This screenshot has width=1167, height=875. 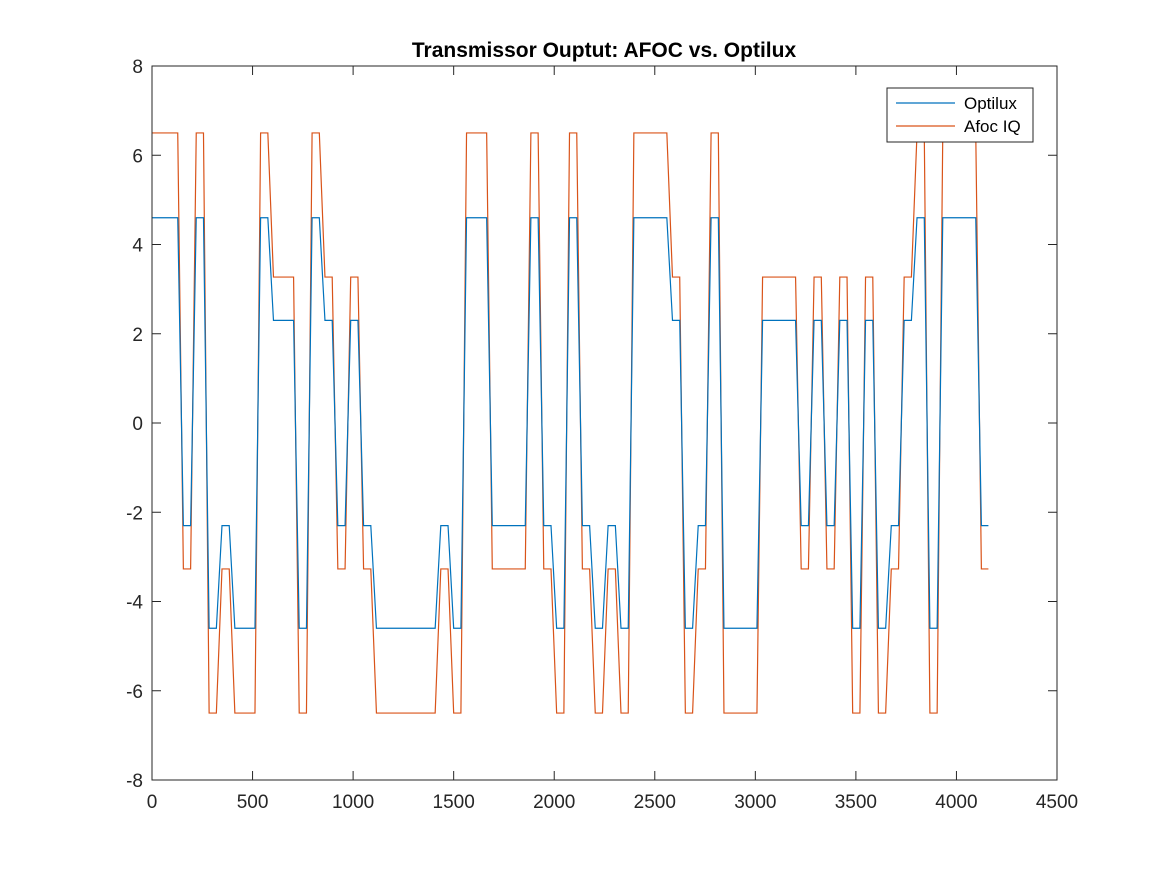 I want to click on x-tick-label: 2500, so click(x=655, y=802).